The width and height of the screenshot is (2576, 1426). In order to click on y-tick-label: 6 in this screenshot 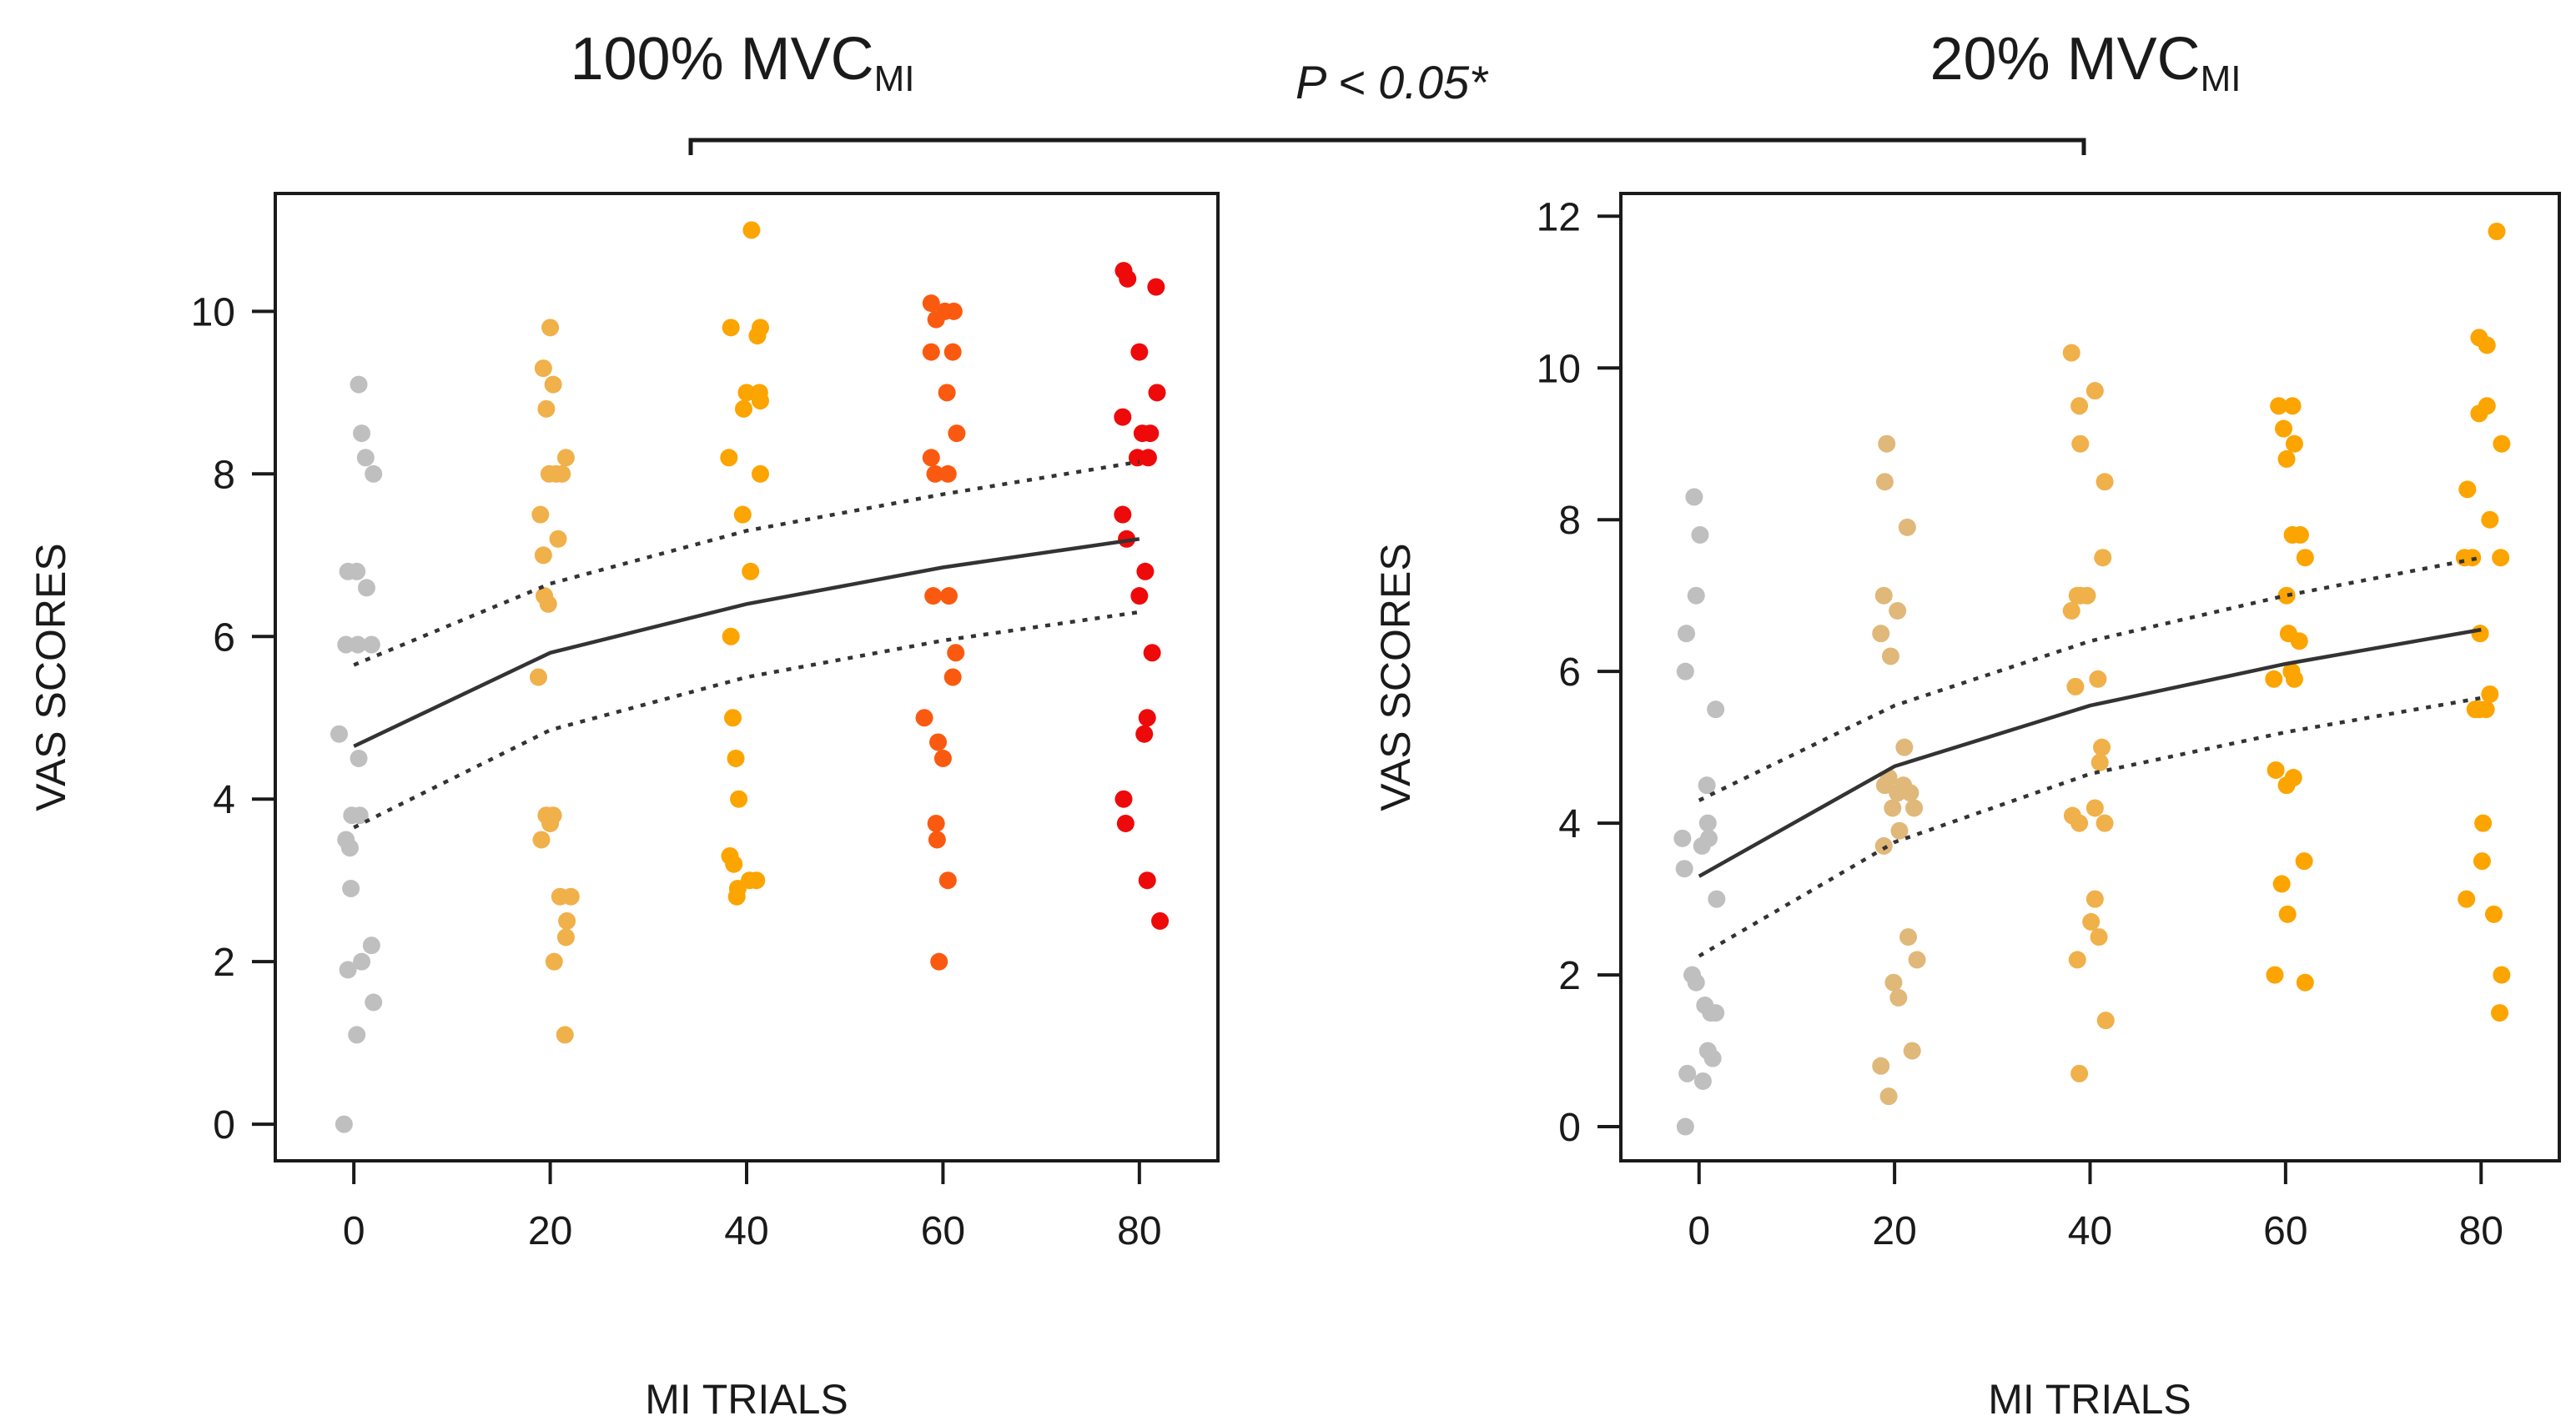, I will do `click(224, 637)`.